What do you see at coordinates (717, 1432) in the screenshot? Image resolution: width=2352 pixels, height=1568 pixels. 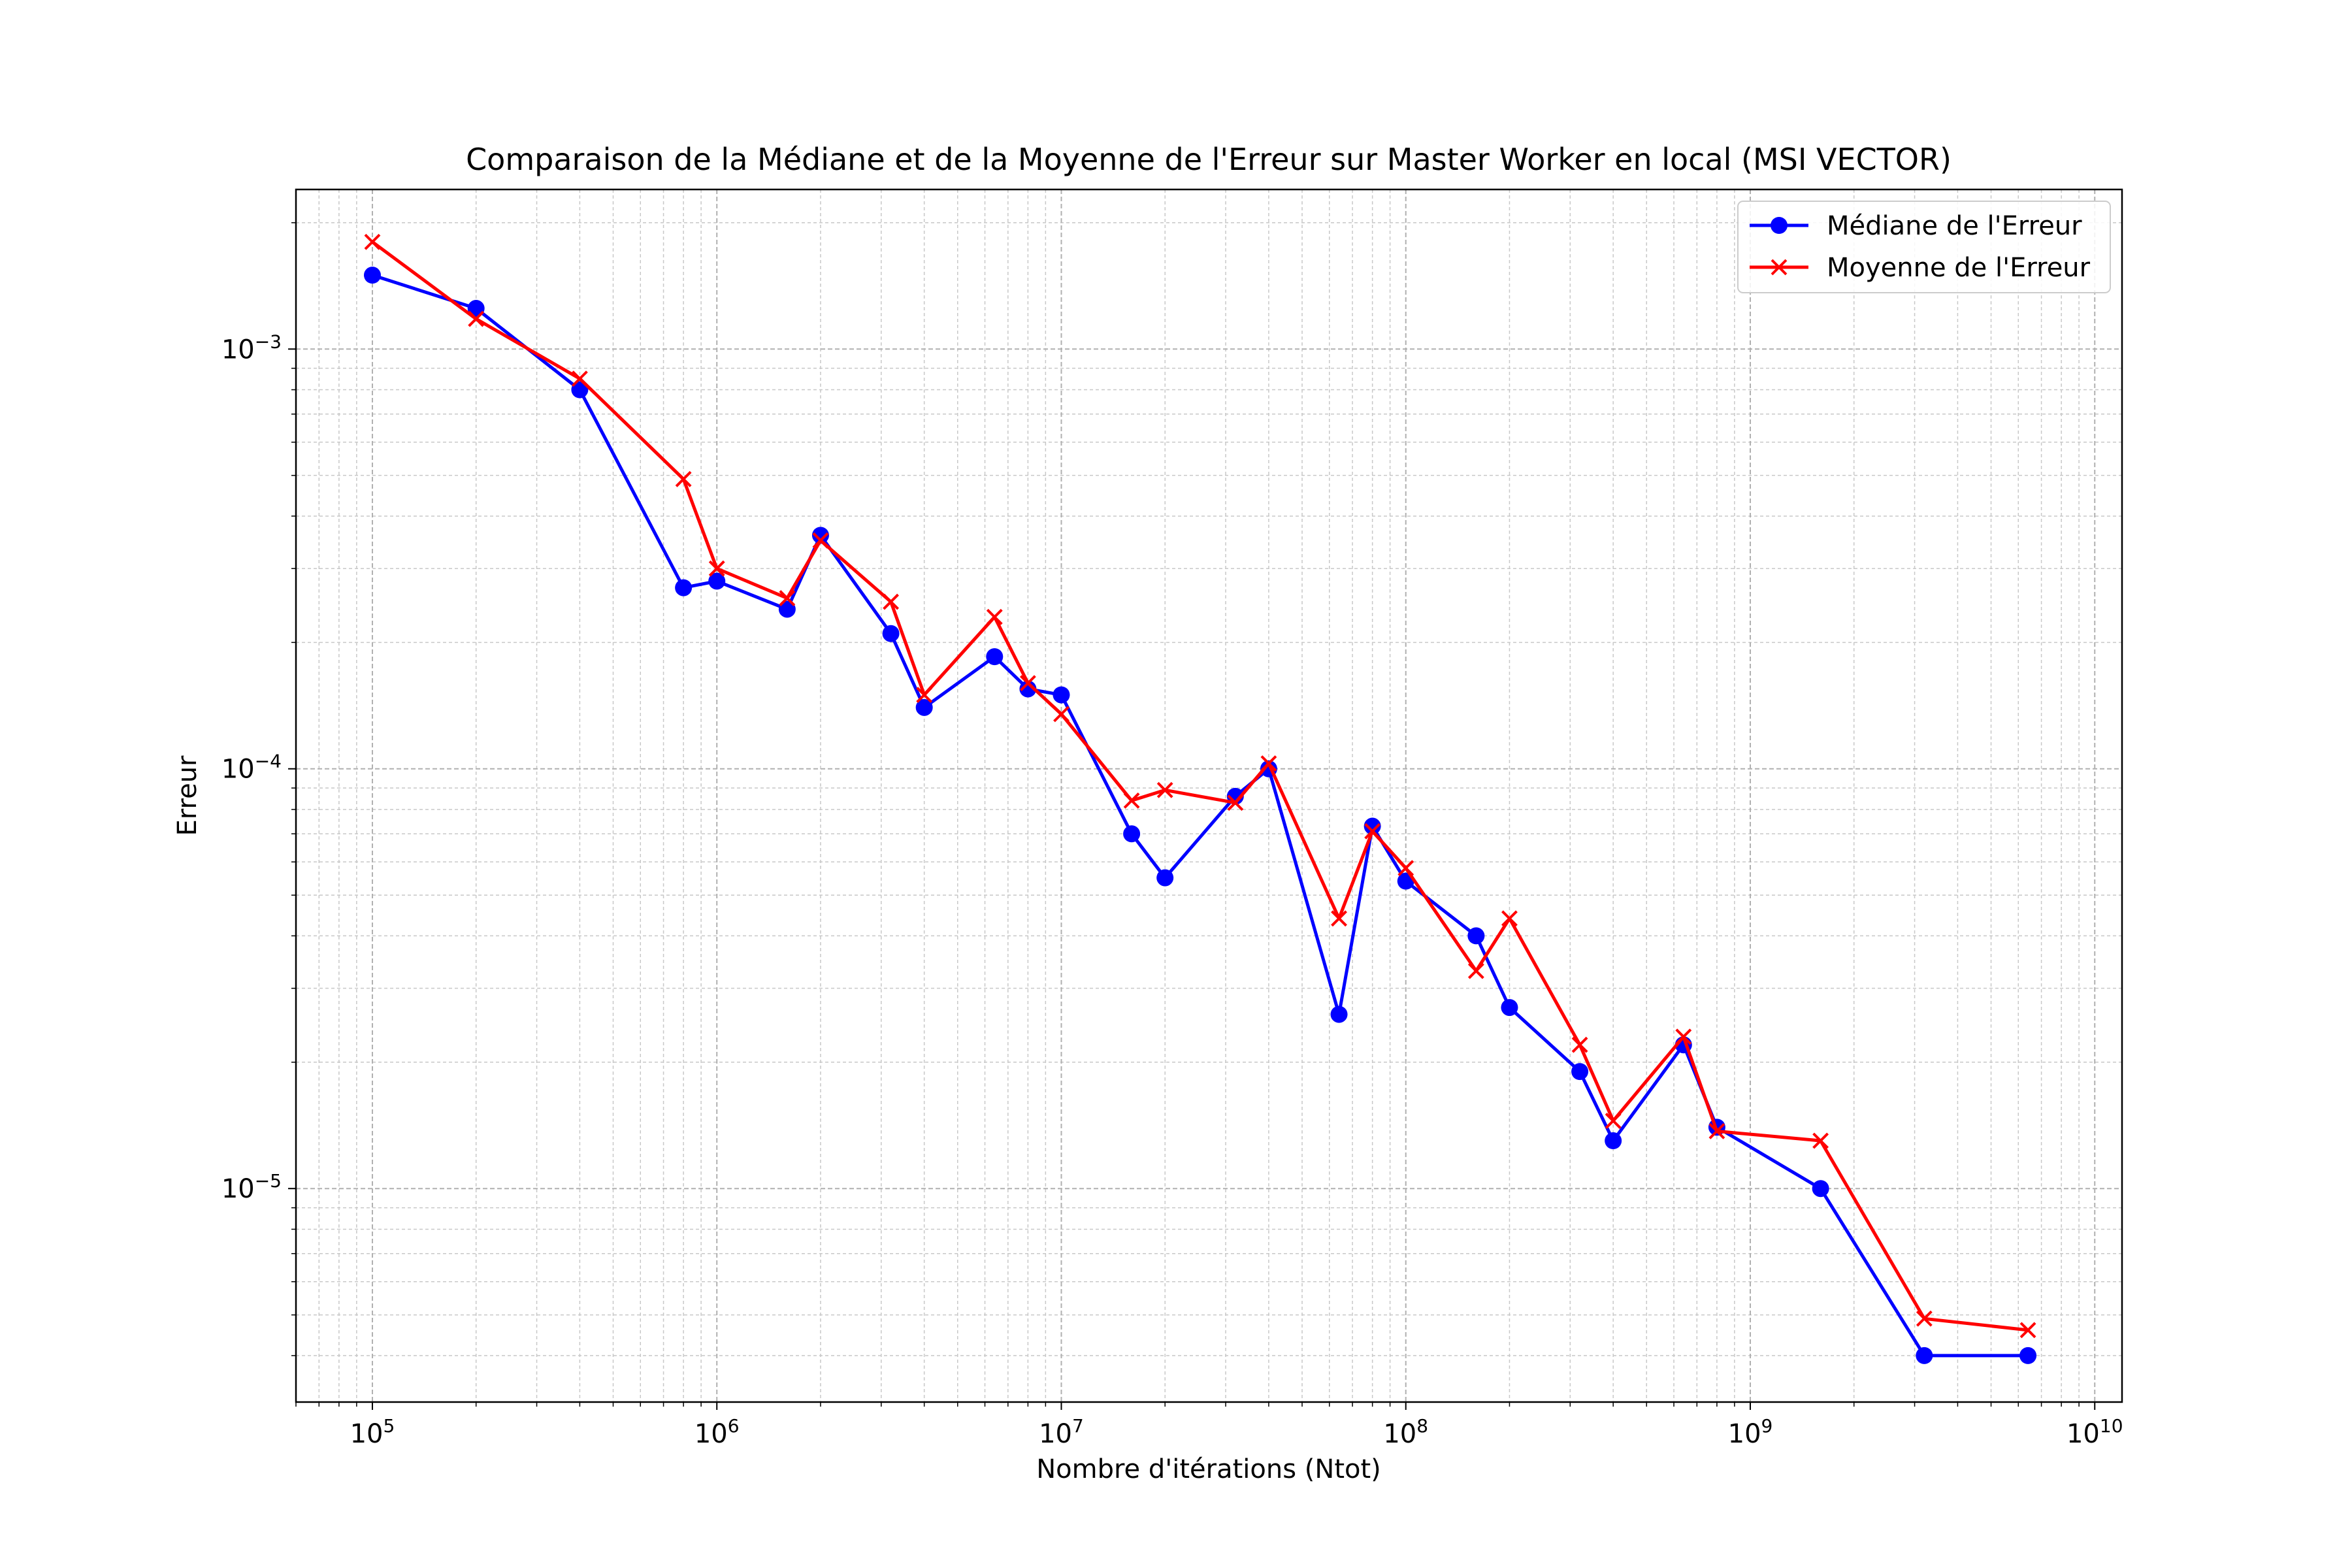 I see `x-tick-label: 106` at bounding box center [717, 1432].